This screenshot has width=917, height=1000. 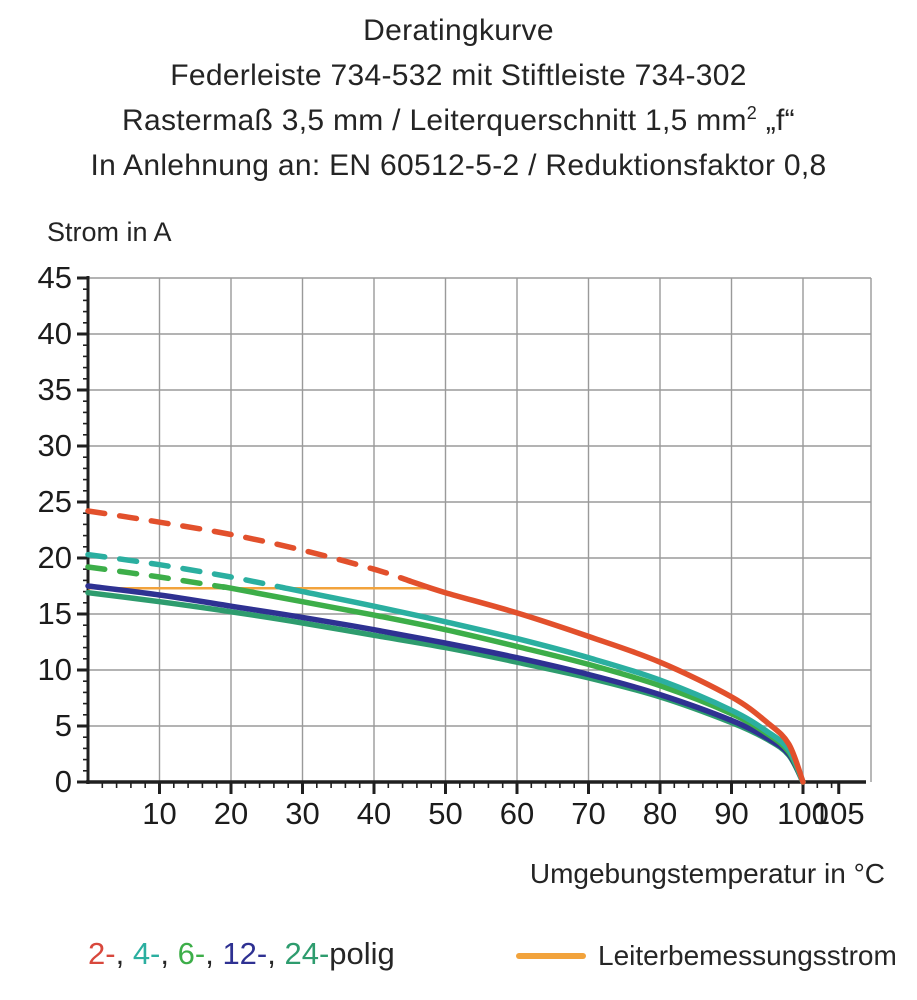 What do you see at coordinates (302, 813) in the screenshot?
I see `x-tick-label: 30` at bounding box center [302, 813].